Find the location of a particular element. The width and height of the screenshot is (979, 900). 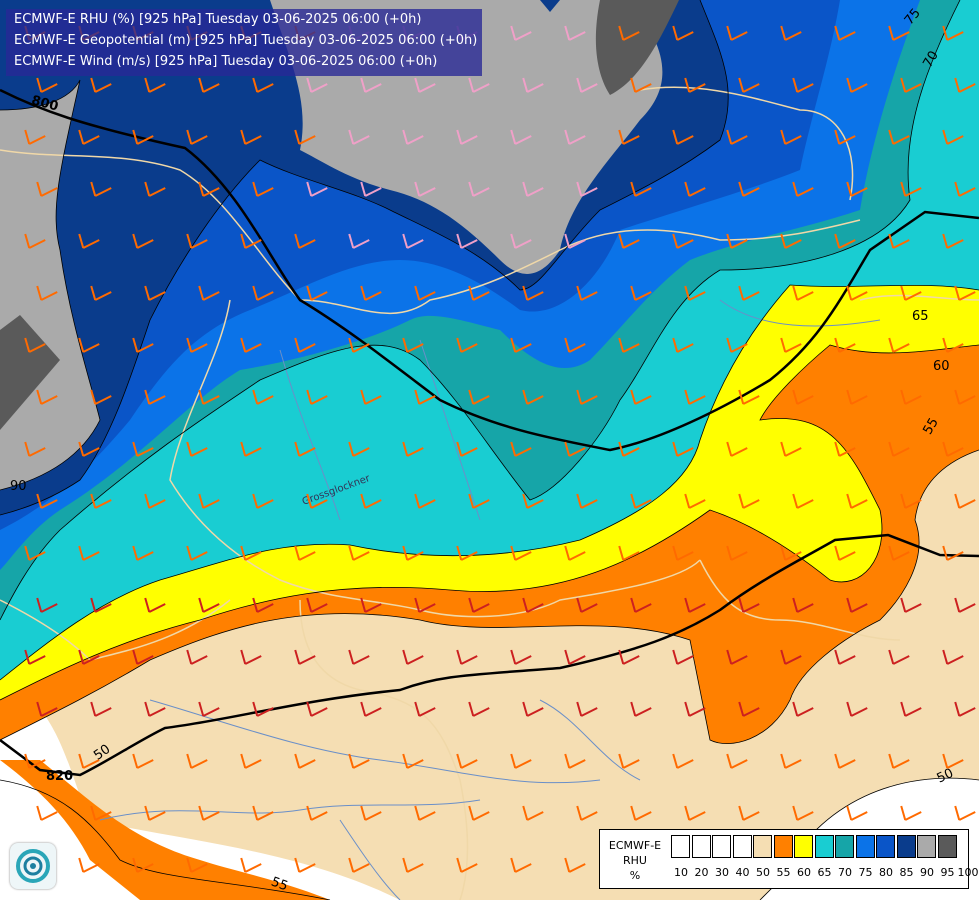

legend-tick-label: 70 is located at coordinates (845, 872).